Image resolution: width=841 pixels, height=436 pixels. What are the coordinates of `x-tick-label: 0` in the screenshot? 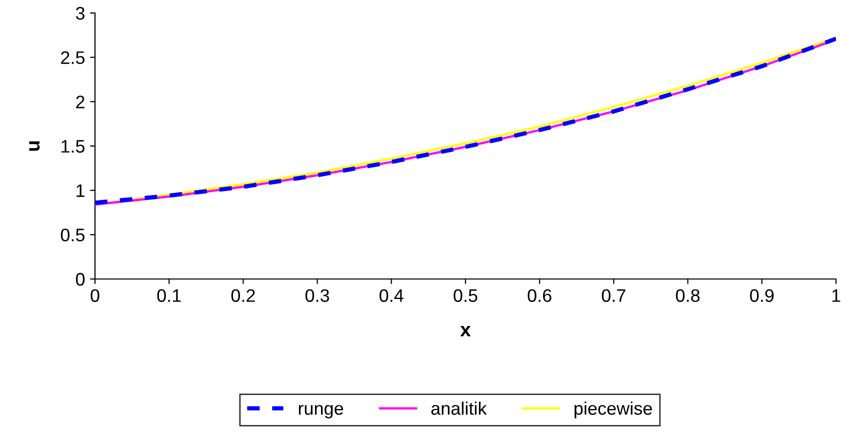 It's located at (95, 295).